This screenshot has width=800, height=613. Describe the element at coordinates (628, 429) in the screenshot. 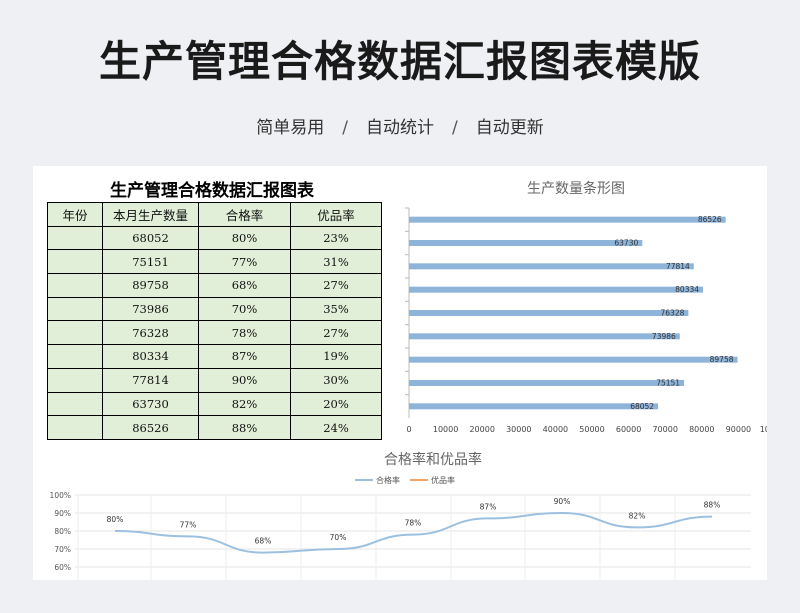

I see `x-tick-label: 60000` at that location.